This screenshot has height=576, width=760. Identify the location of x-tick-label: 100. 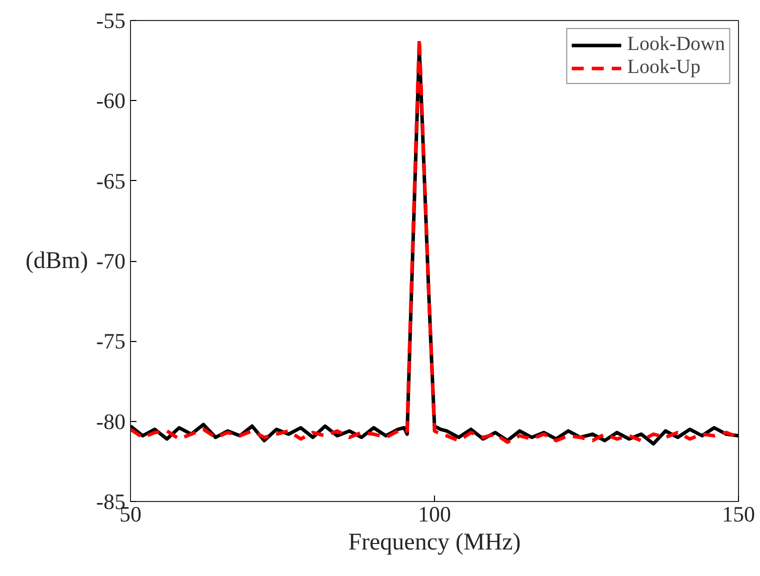
(434, 514).